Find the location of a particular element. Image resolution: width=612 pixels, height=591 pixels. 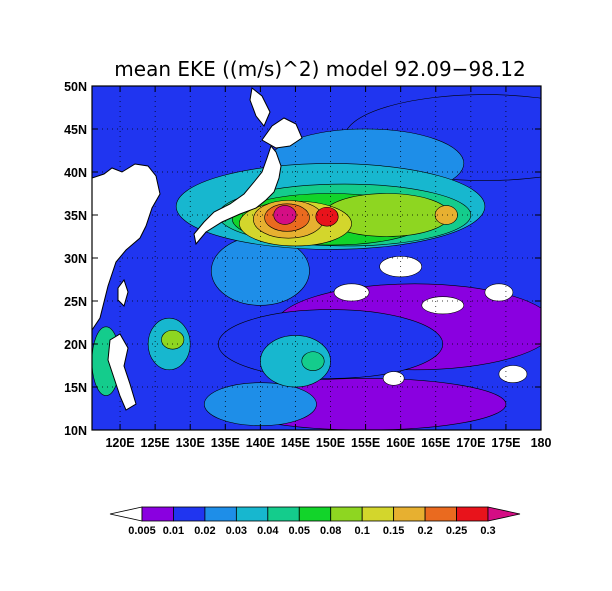

xtick-label-160E: 160E is located at coordinates (400, 443).